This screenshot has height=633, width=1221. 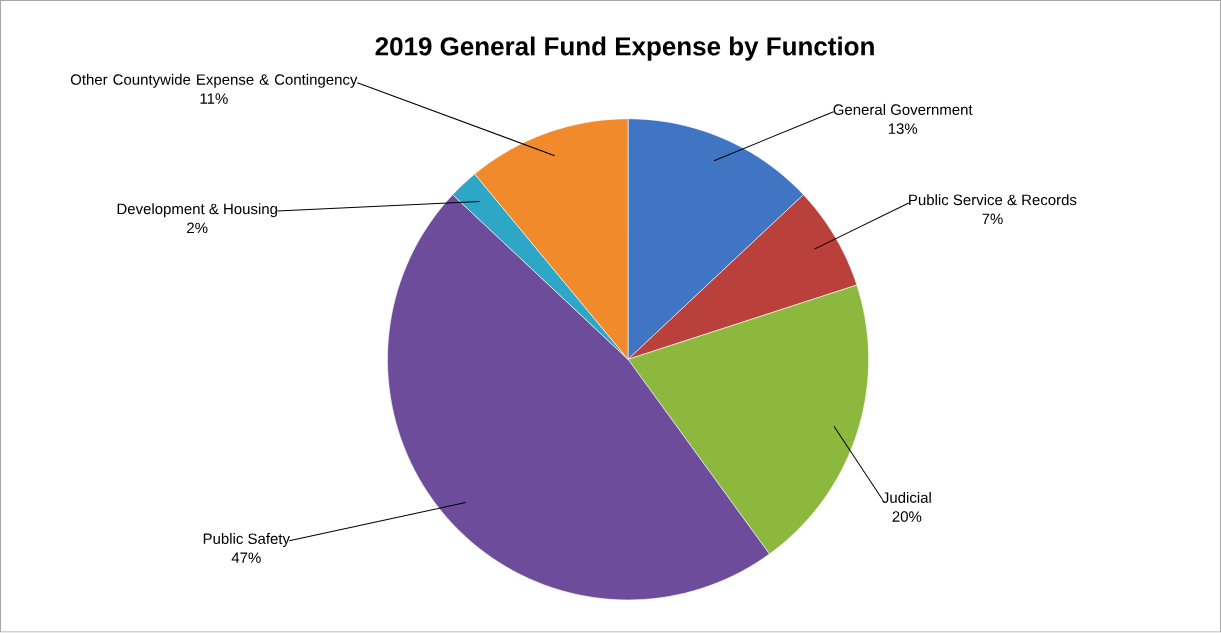 I want to click on chart-title: 2019 General Fund Expense by Function, so click(x=624, y=48).